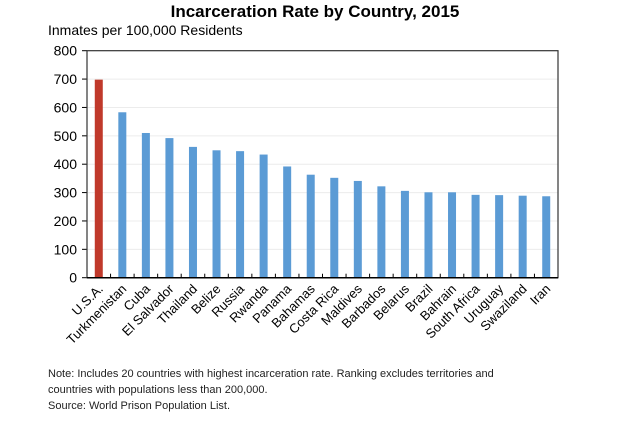  What do you see at coordinates (66, 107) in the screenshot?
I see `y-tick-label: 600` at bounding box center [66, 107].